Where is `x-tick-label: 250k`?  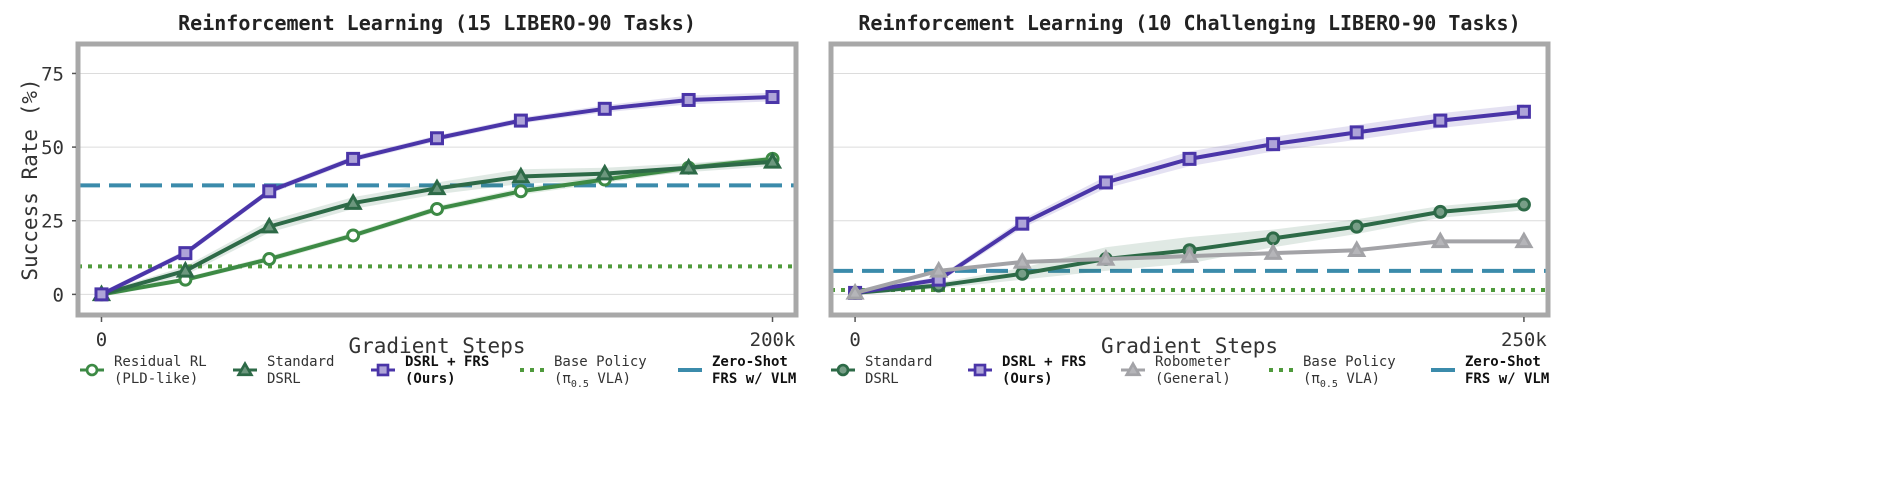 x-tick-label: 250k is located at coordinates (1524, 340).